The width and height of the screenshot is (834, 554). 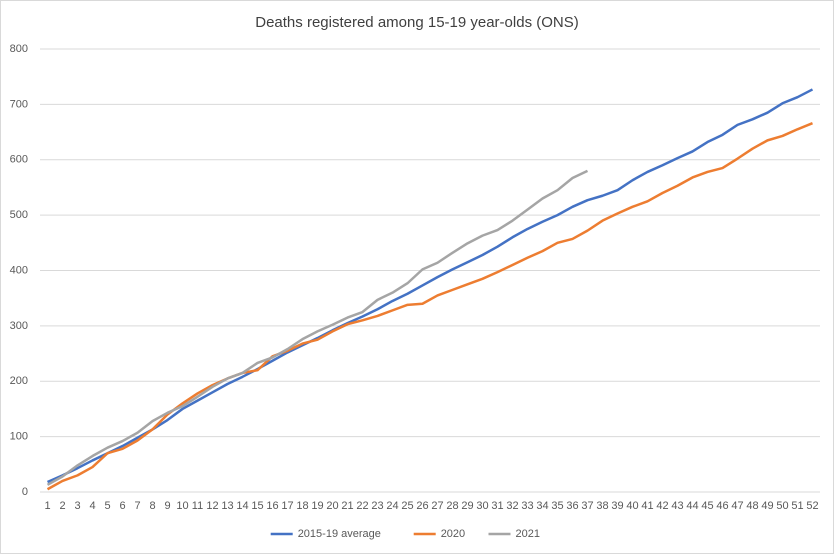 What do you see at coordinates (77, 506) in the screenshot?
I see `x-tick-label: 3` at bounding box center [77, 506].